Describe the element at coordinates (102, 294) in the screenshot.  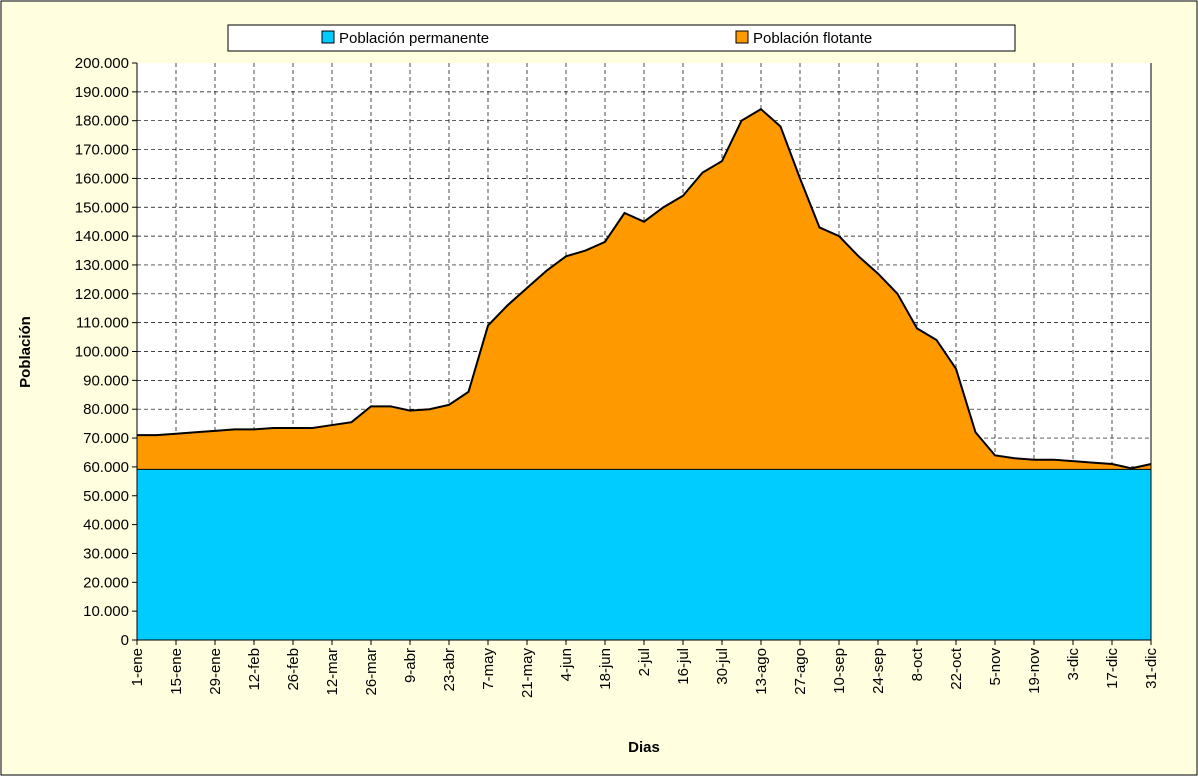
I see `y-tick-label: 120.000` at that location.